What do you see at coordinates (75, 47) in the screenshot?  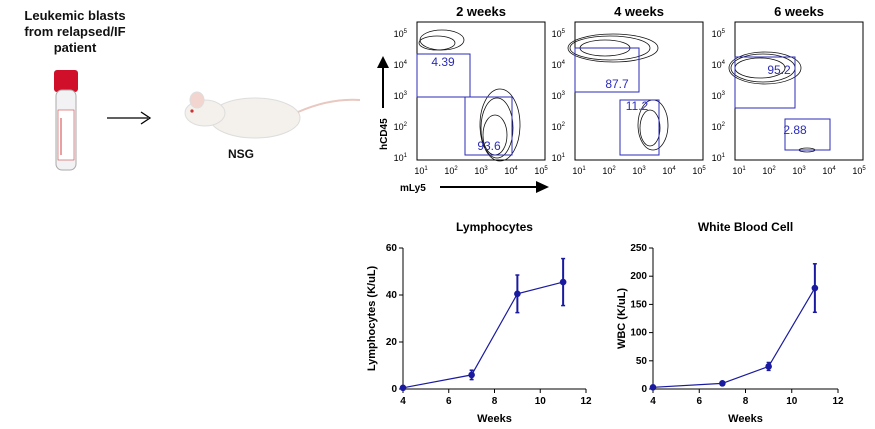 I see `source-line-3: patient` at bounding box center [75, 47].